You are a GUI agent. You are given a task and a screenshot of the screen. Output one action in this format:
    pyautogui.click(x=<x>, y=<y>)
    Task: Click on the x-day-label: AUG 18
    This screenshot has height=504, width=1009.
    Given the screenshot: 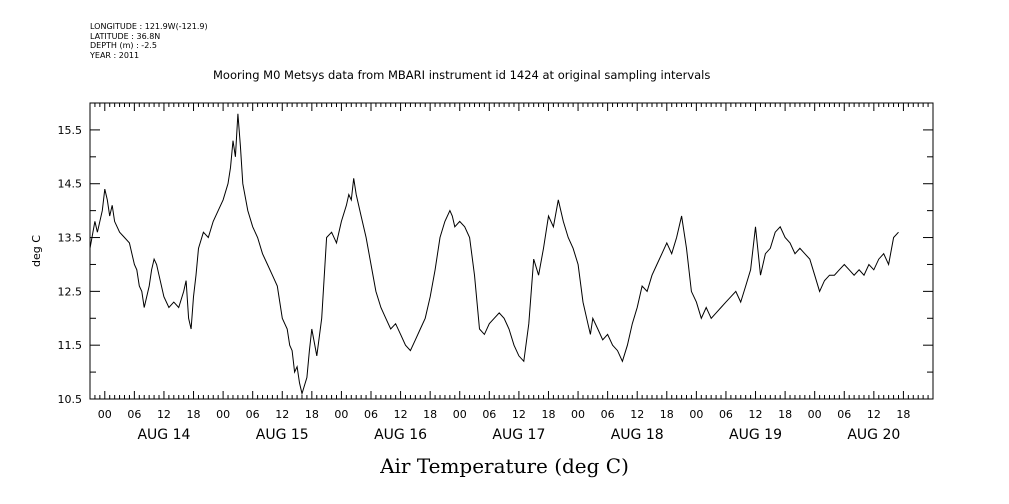 What is the action you would take?
    pyautogui.click(x=637, y=435)
    